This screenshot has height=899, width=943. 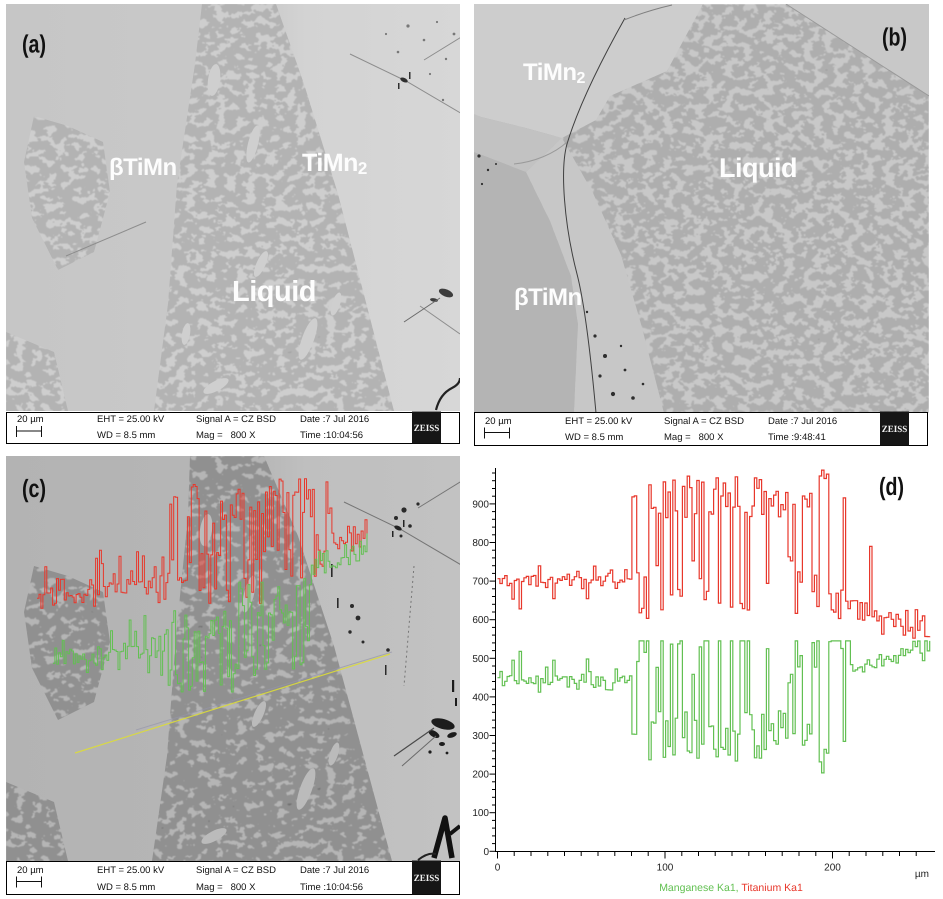 I want to click on svg-text: 300, so click(x=480, y=736).